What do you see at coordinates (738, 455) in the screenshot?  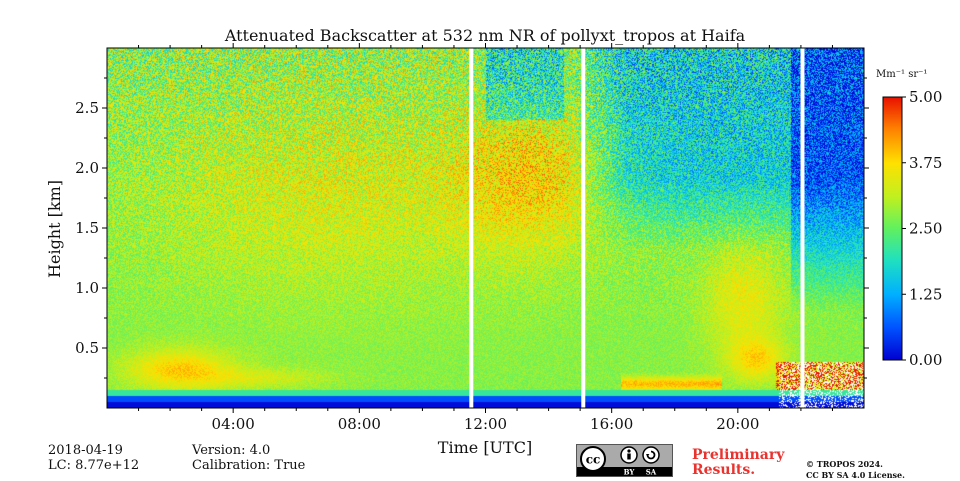 I see `preliminary-line-1: Preliminary` at bounding box center [738, 455].